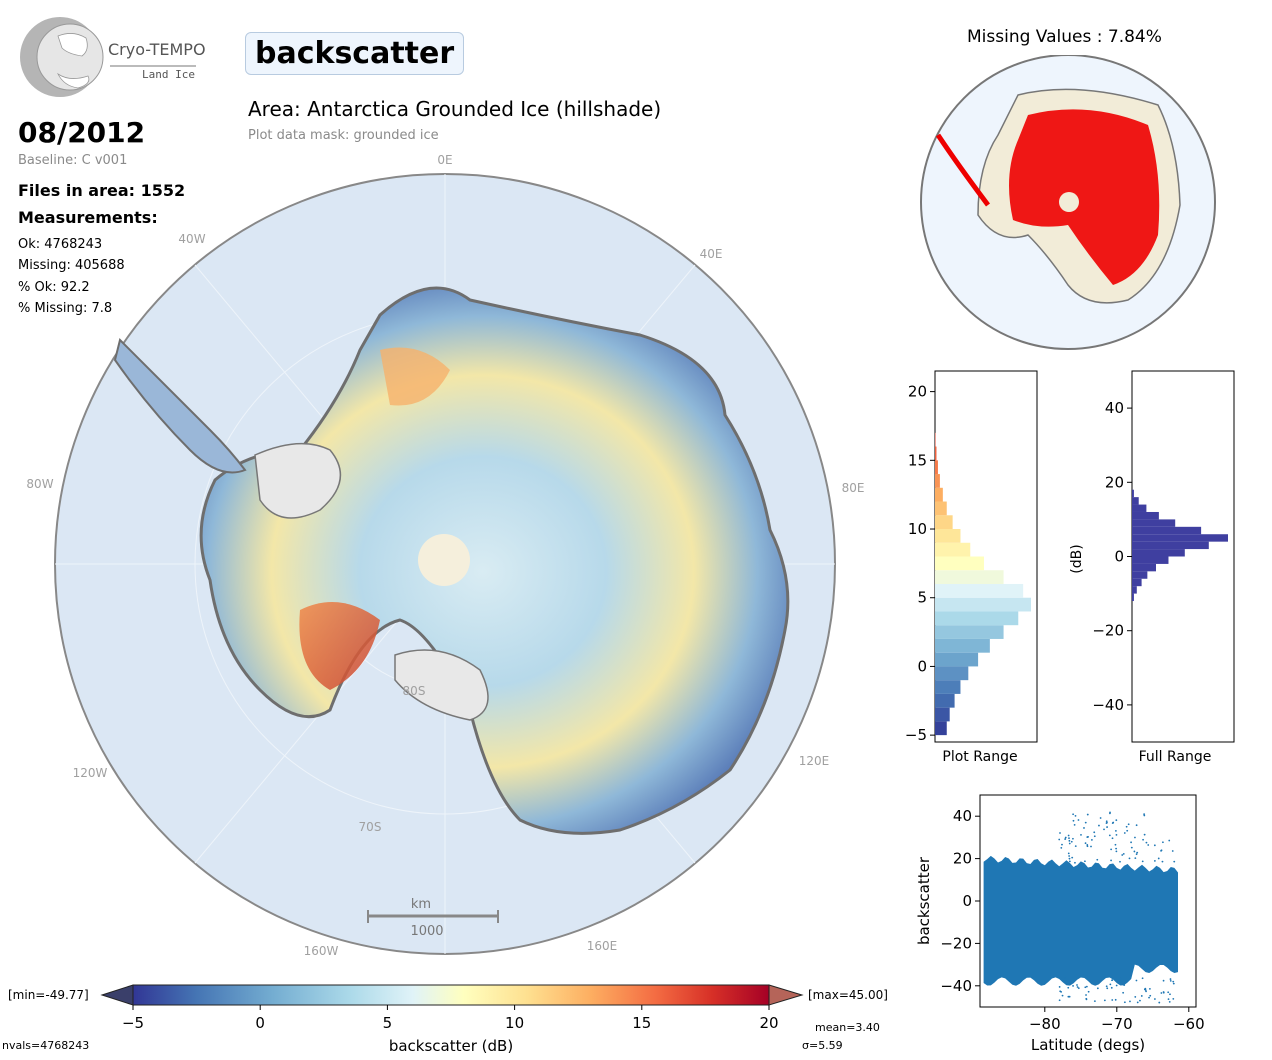 This screenshot has width=1272, height=1060. I want to click on pct-ok: % Ok: 92.2, so click(54, 287).